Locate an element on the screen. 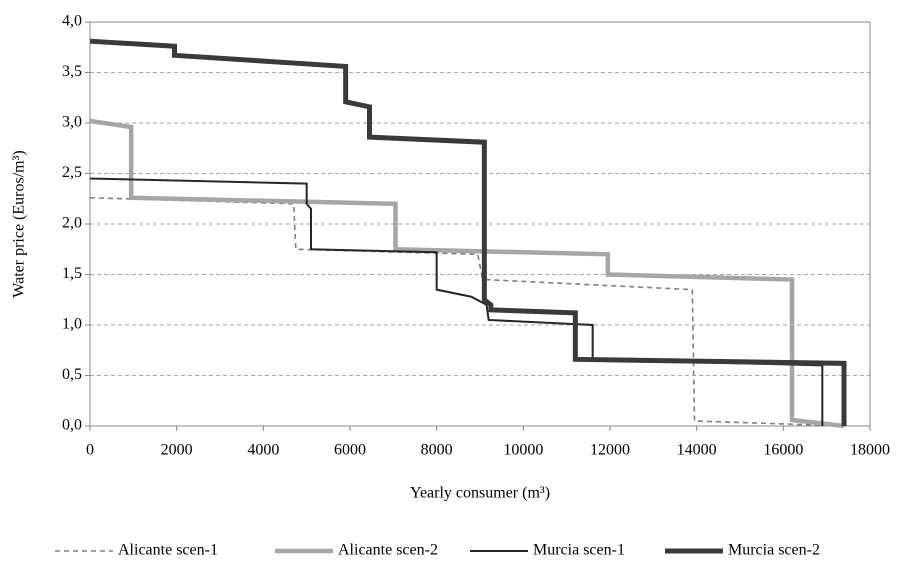 The height and width of the screenshot is (563, 899). x-tick-label: 10000 is located at coordinates (523, 450).